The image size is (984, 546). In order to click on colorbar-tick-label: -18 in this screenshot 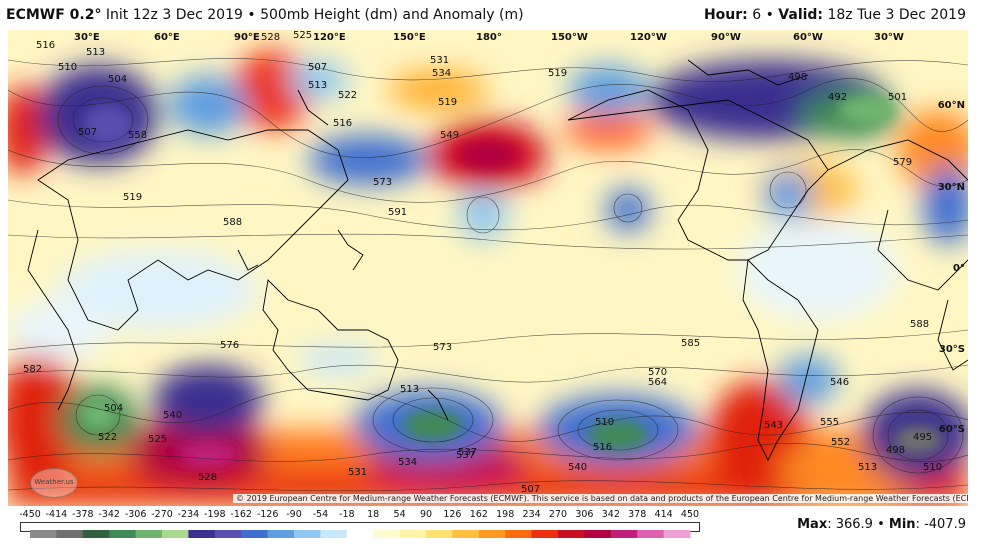, I will do `click(347, 514)`.